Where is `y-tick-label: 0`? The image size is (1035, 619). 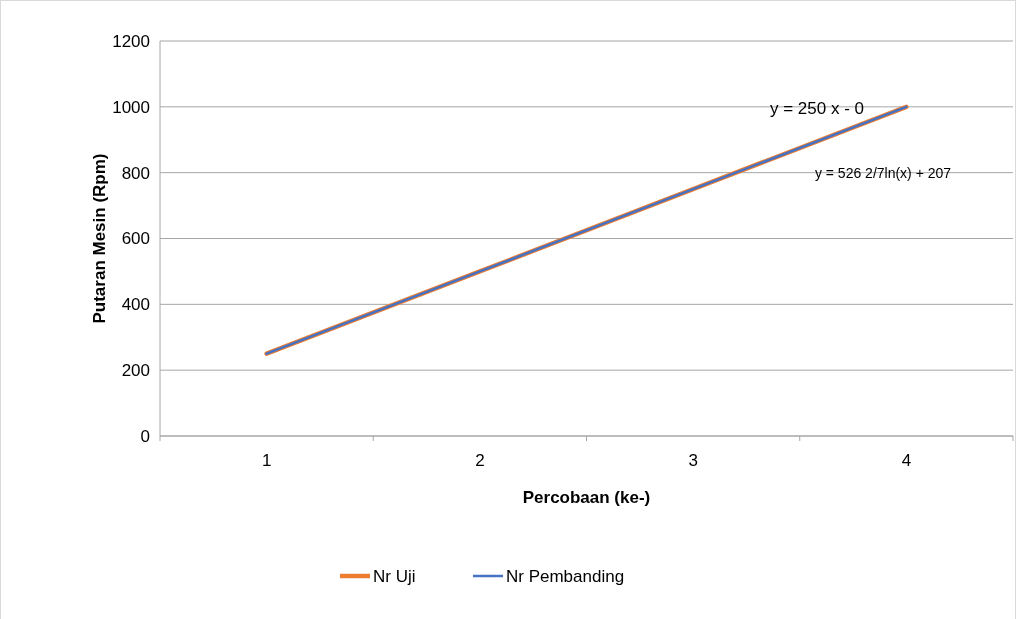 y-tick-label: 0 is located at coordinates (145, 436).